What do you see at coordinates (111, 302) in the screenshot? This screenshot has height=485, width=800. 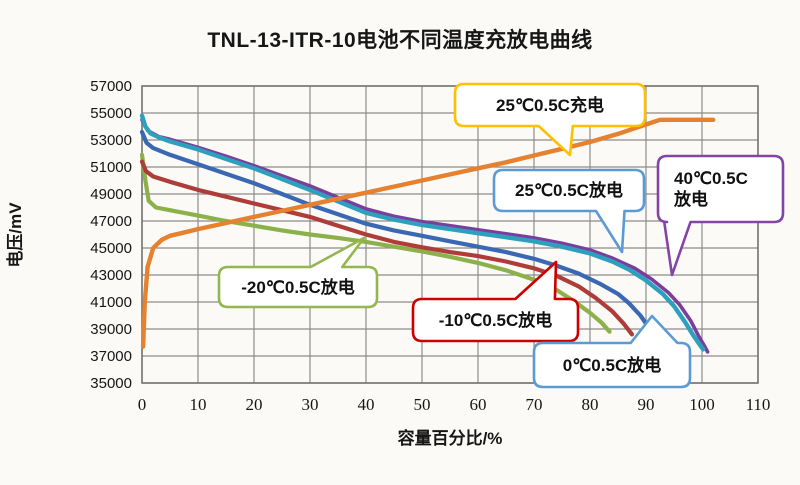 I see `y-tick-label: 41000` at bounding box center [111, 302].